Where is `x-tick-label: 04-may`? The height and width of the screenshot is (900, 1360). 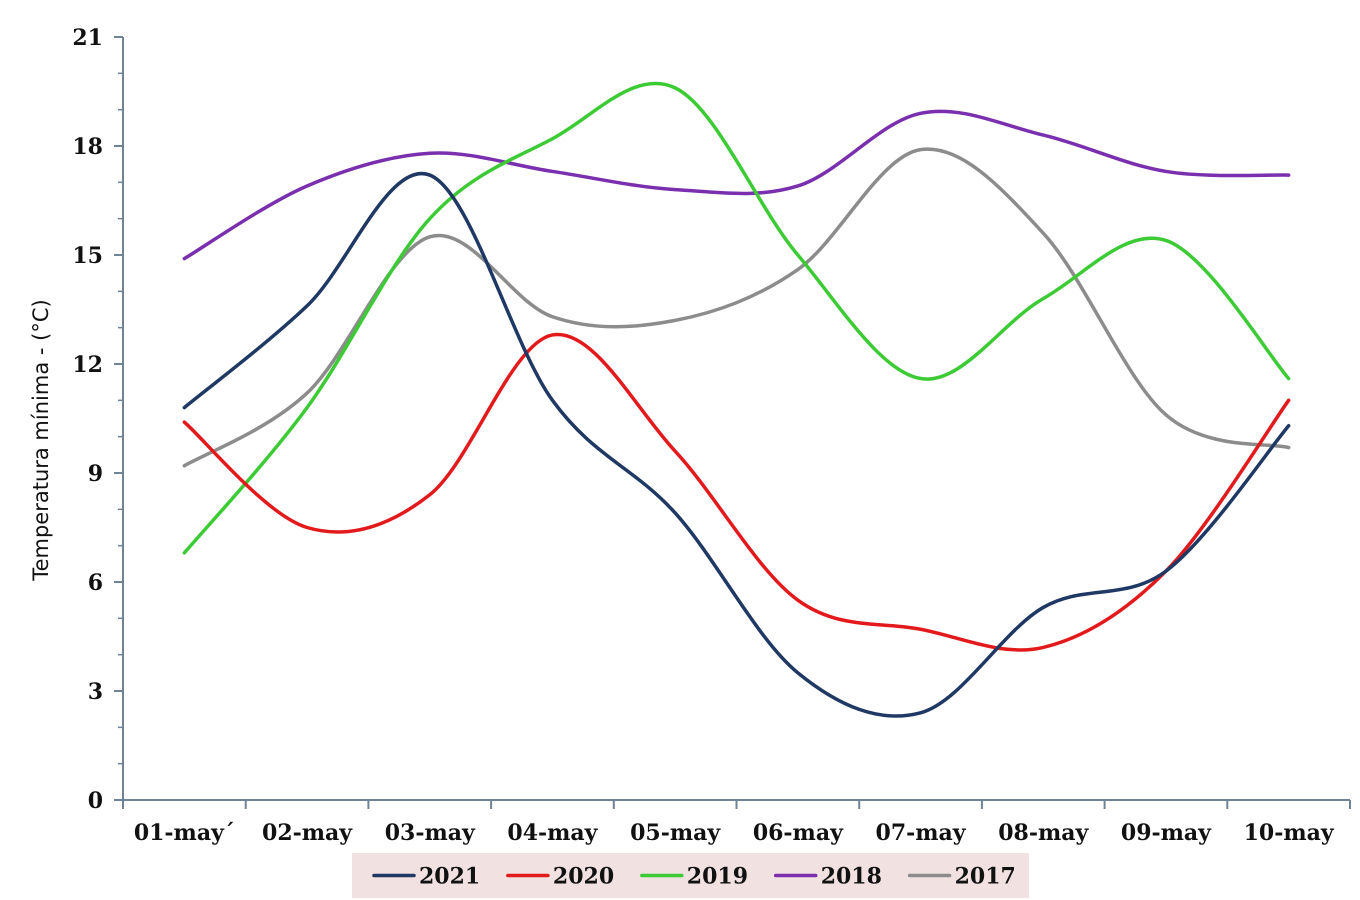 x-tick-label: 04-may is located at coordinates (552, 833).